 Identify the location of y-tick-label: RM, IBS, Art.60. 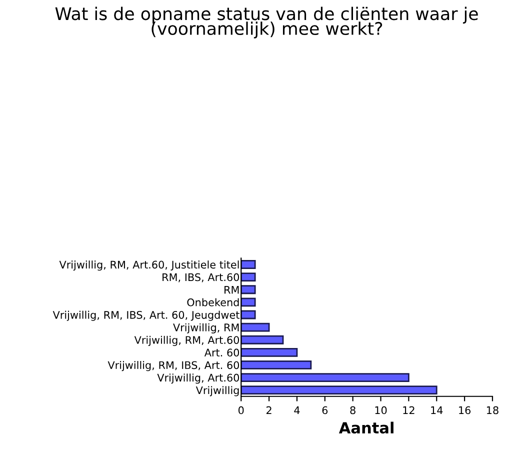
(201, 277).